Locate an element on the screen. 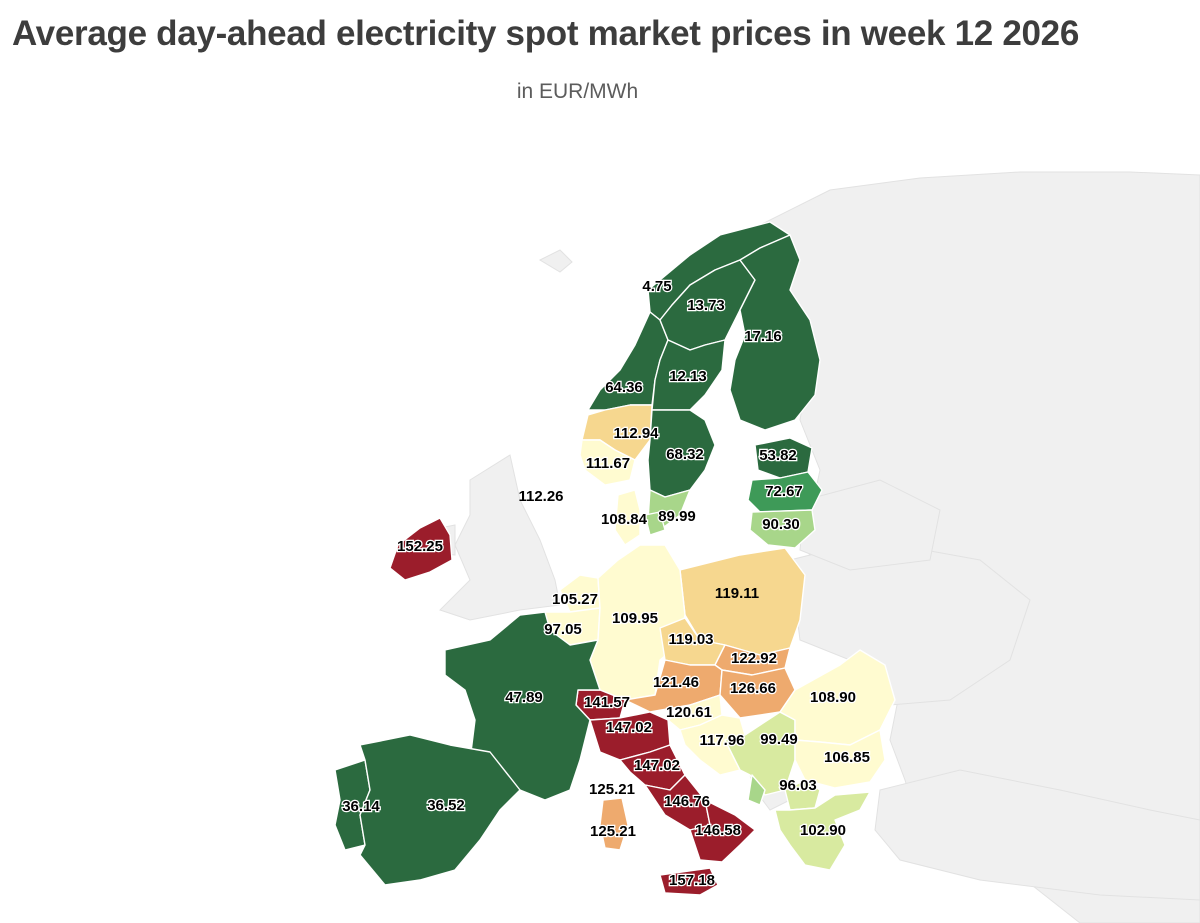  zone-at is located at coordinates (673, 686).